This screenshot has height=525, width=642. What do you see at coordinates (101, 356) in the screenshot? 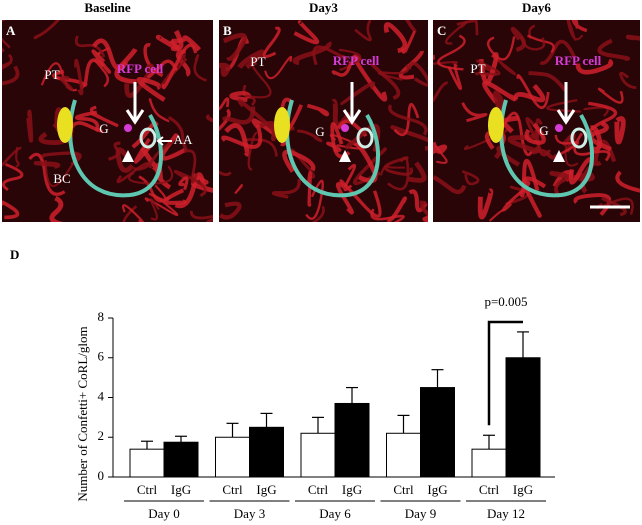
I see `y-tick-label: 6` at bounding box center [101, 356].